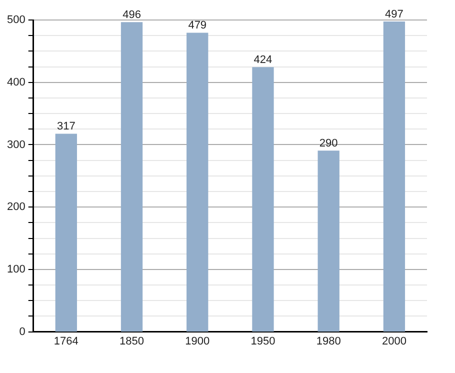  I want to click on data-label: 497, so click(394, 14).